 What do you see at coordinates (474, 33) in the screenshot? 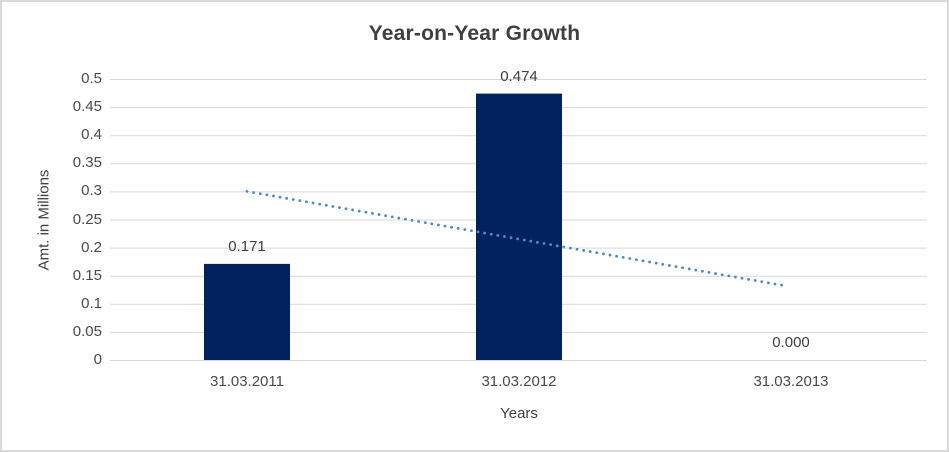
I see `chart-title: Year-on-Year Growth` at bounding box center [474, 33].